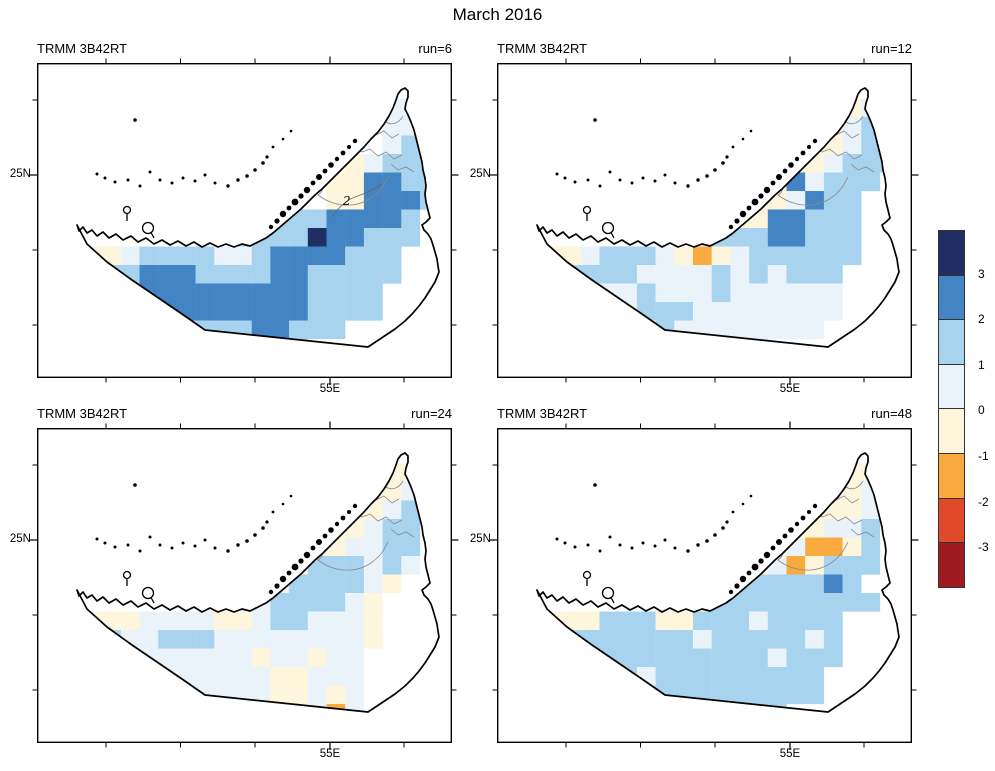  I want to click on panel-header: TRMM 3B42RT run=12, so click(704, 48).